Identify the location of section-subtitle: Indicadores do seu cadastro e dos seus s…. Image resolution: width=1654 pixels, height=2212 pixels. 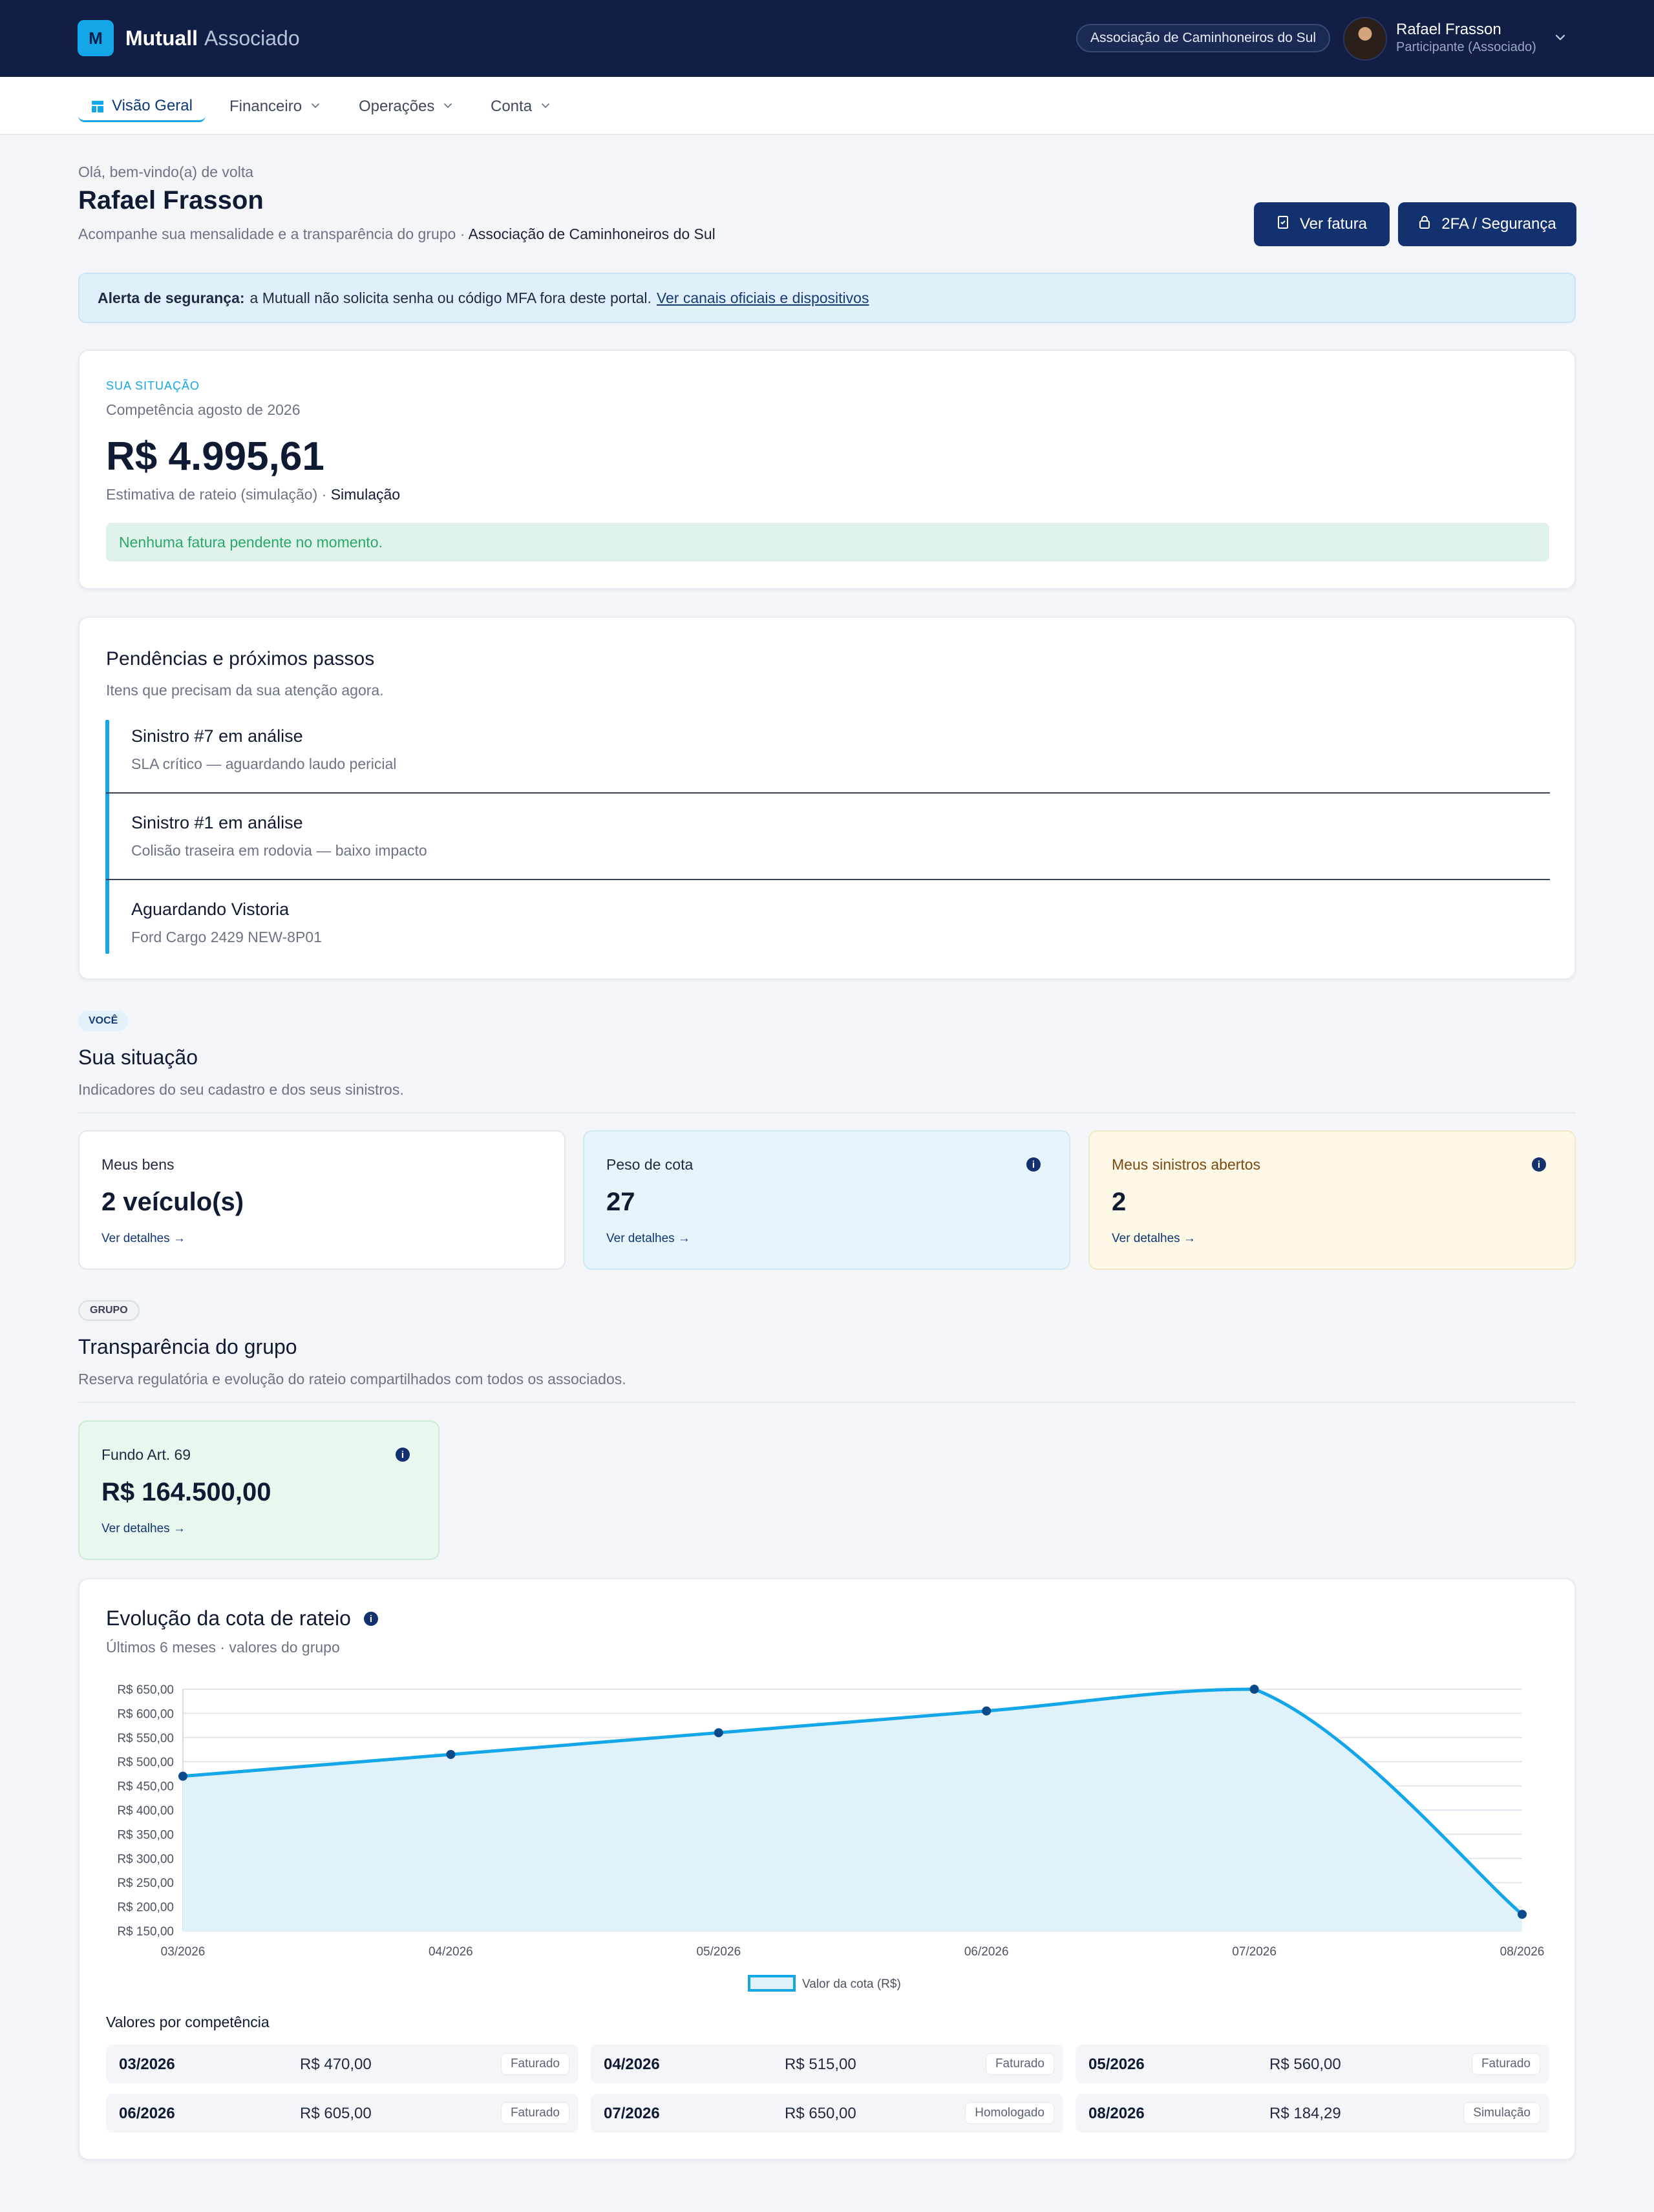
(241, 1089).